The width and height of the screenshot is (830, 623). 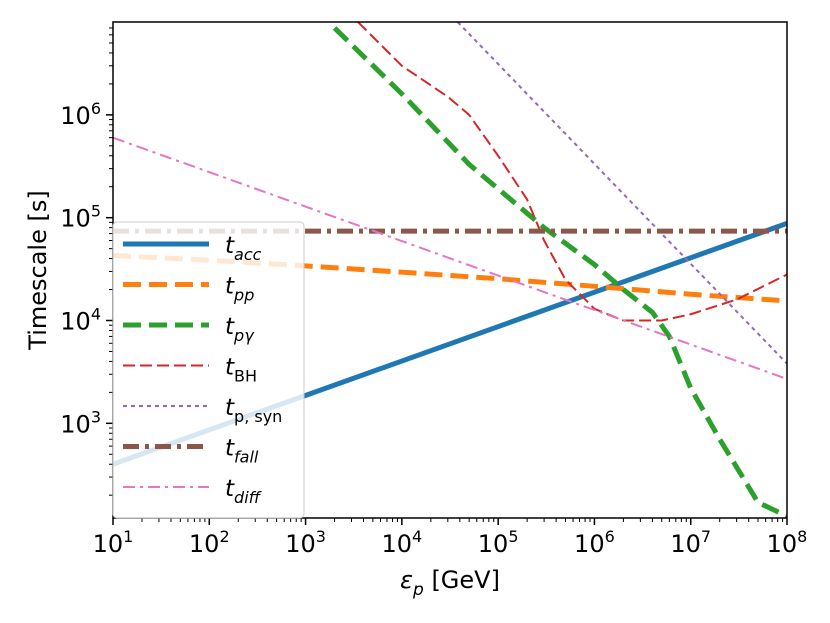 I want to click on legend-label-1-sub: acc, so click(x=248, y=254).